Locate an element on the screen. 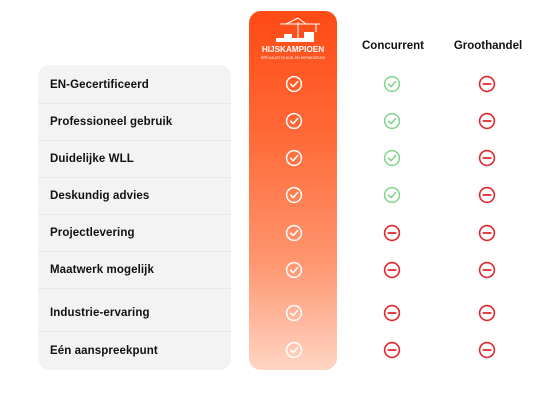  feature-label: Maatwerk mogelijk is located at coordinates (102, 270).